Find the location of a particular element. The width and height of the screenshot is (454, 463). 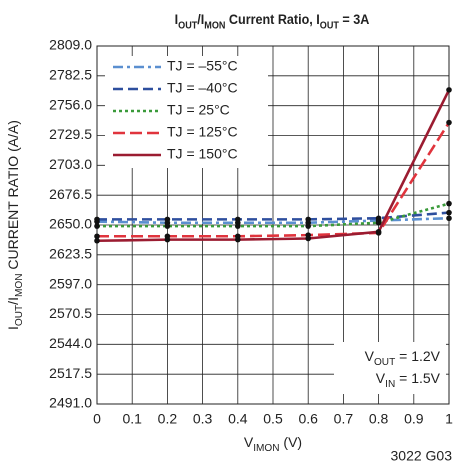

y-tick-label: 2517.5 is located at coordinates (70, 373).